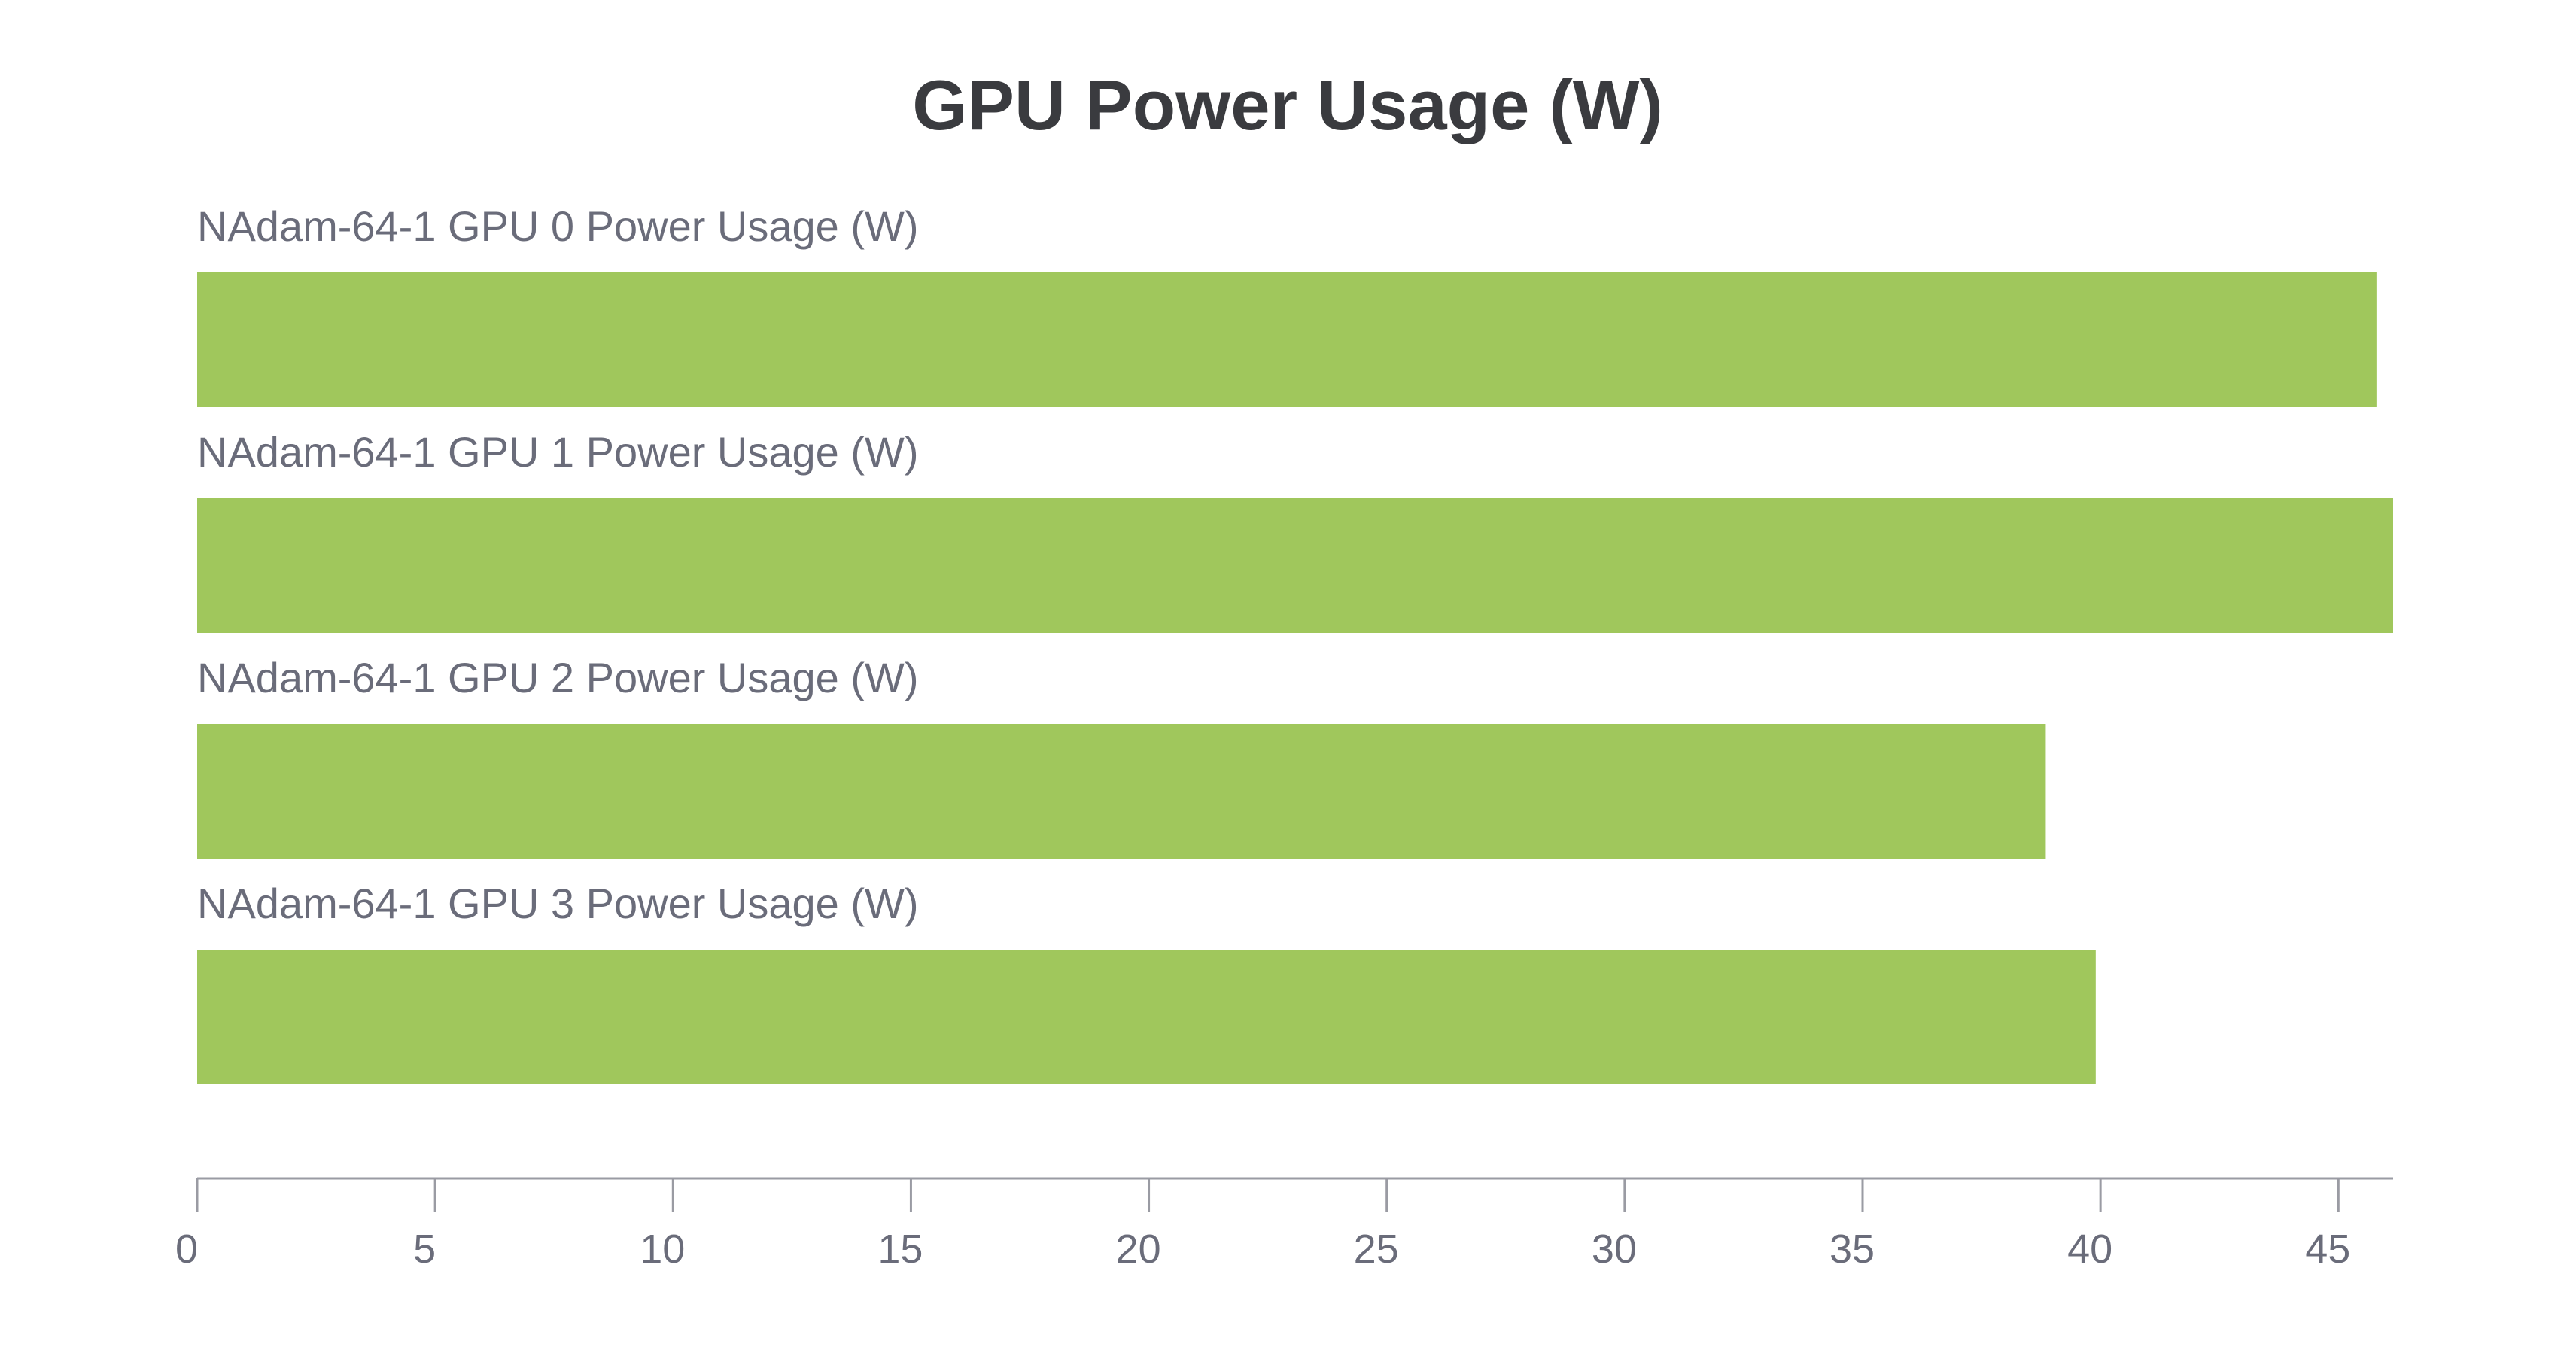 This screenshot has width=2576, height=1353. I want to click on x-tick-label: 5, so click(424, 1249).